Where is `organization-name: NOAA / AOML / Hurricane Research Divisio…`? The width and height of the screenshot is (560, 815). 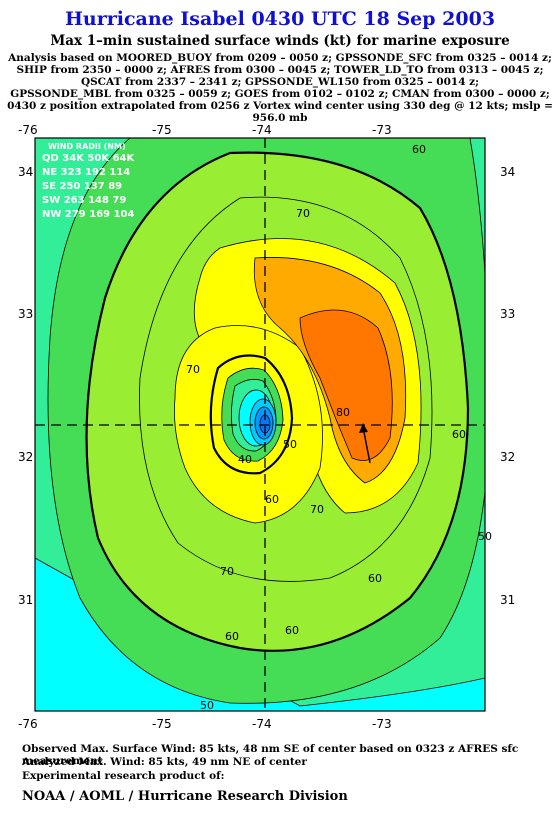 organization-name: NOAA / AOML / Hurricane Research Divisio… is located at coordinates (185, 796).